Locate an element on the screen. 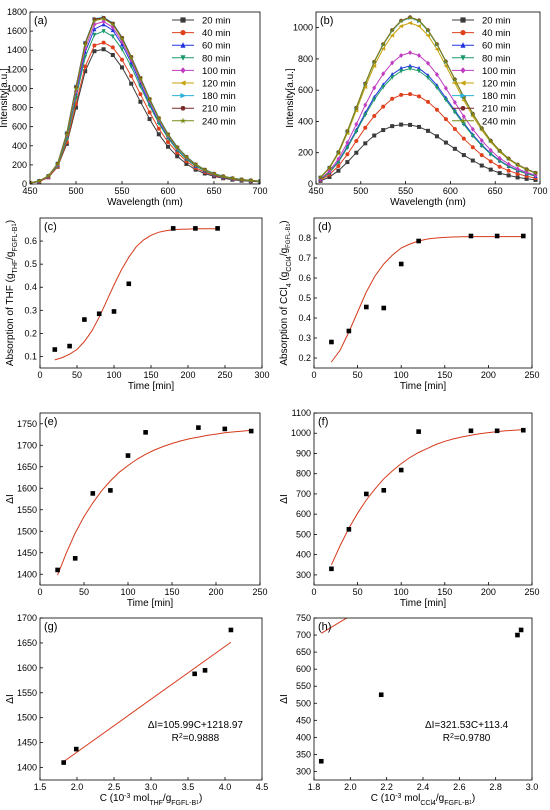  x-axis-title: C (10-3 molTHF/gFGFL-B1) is located at coordinates (151, 800).